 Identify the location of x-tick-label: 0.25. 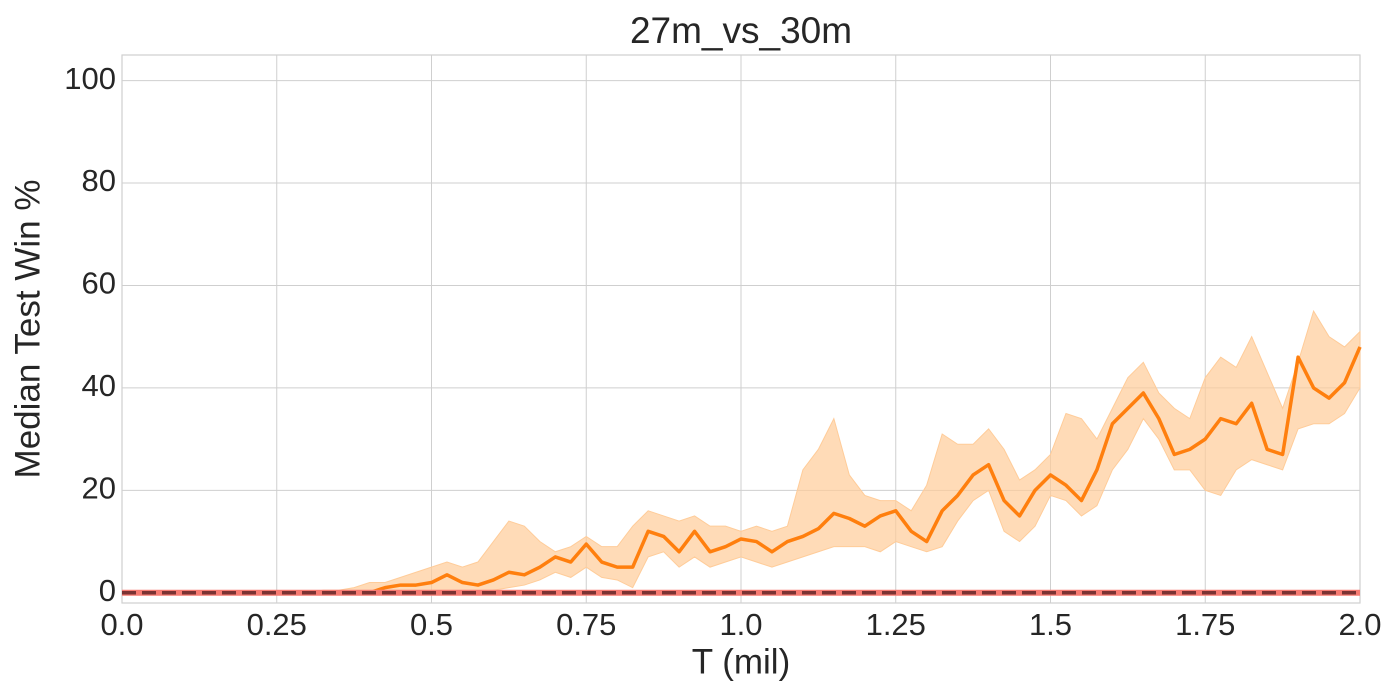
(277, 624).